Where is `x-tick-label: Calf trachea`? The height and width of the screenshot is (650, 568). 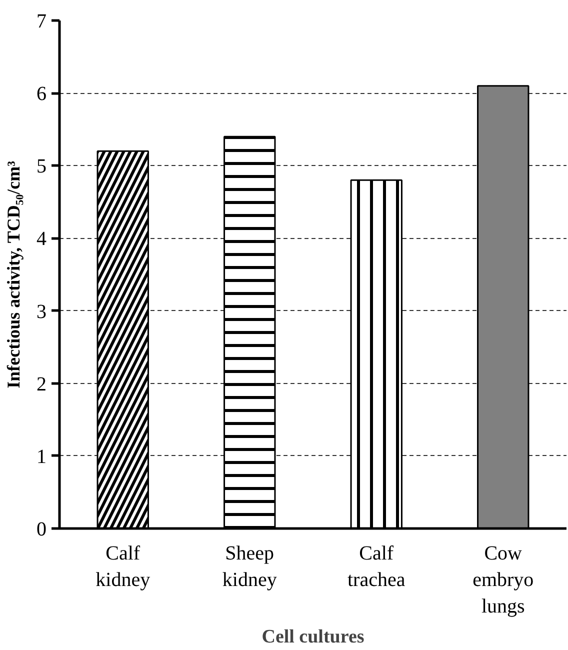
x-tick-label: Calf trachea is located at coordinates (377, 566).